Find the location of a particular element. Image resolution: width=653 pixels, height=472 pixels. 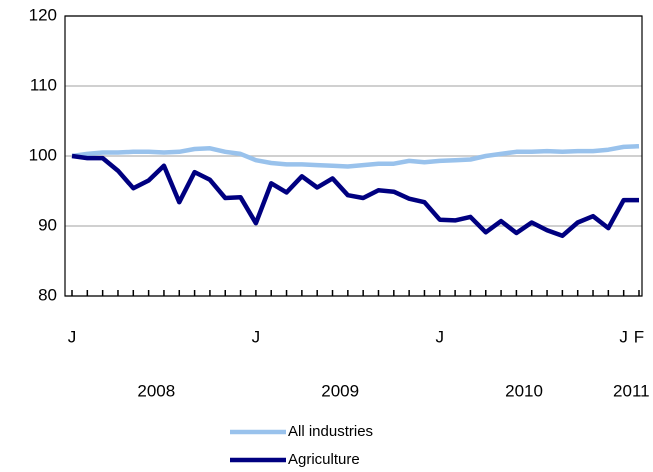

legend-label: All industries is located at coordinates (330, 431).